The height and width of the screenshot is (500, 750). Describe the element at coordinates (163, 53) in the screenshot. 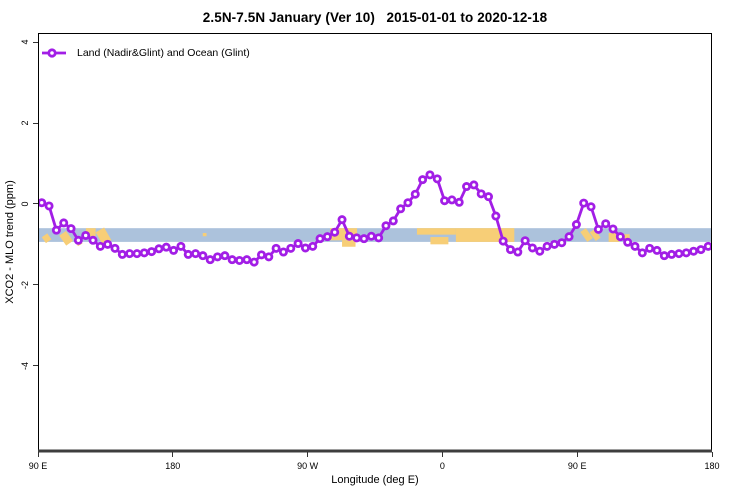

I see `legend-label: Land (Nadir&Glint) and Ocean (Glint)` at that location.